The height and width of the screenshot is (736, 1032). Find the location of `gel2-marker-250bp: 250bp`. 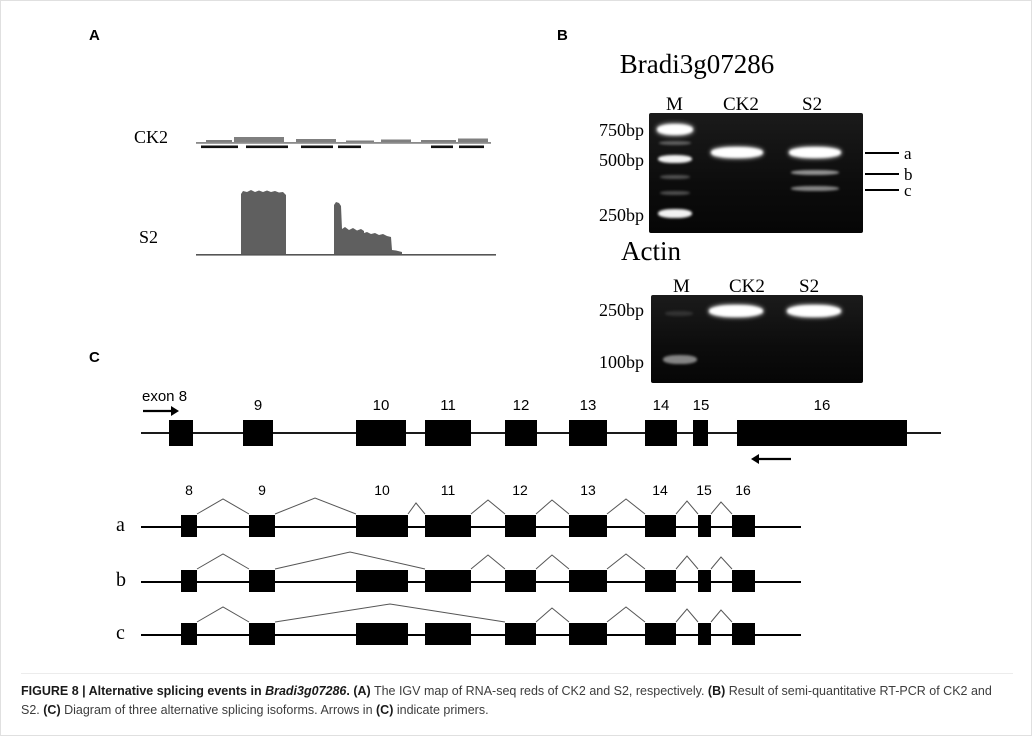

gel2-marker-250bp: 250bp is located at coordinates (621, 310).